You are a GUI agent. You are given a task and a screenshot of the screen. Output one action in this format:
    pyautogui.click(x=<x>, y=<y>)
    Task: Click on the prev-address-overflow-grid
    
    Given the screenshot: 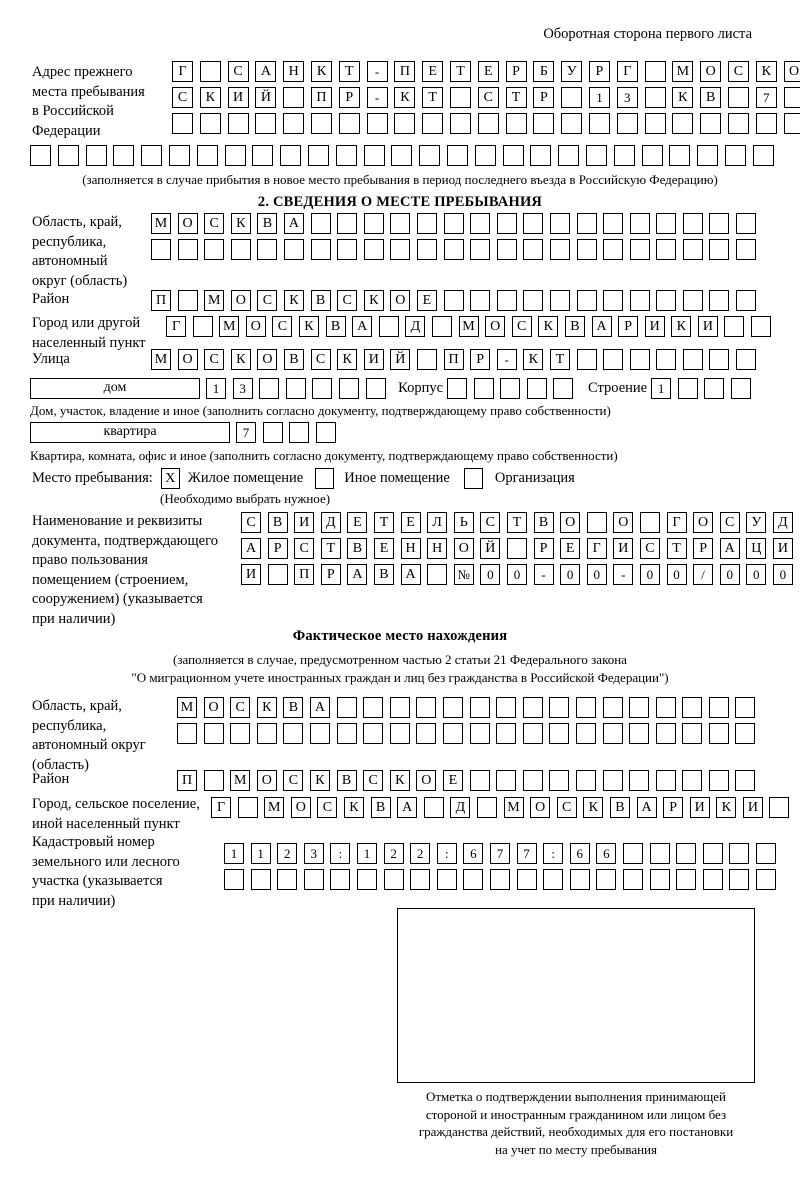 What is the action you would take?
    pyautogui.click(x=405, y=155)
    